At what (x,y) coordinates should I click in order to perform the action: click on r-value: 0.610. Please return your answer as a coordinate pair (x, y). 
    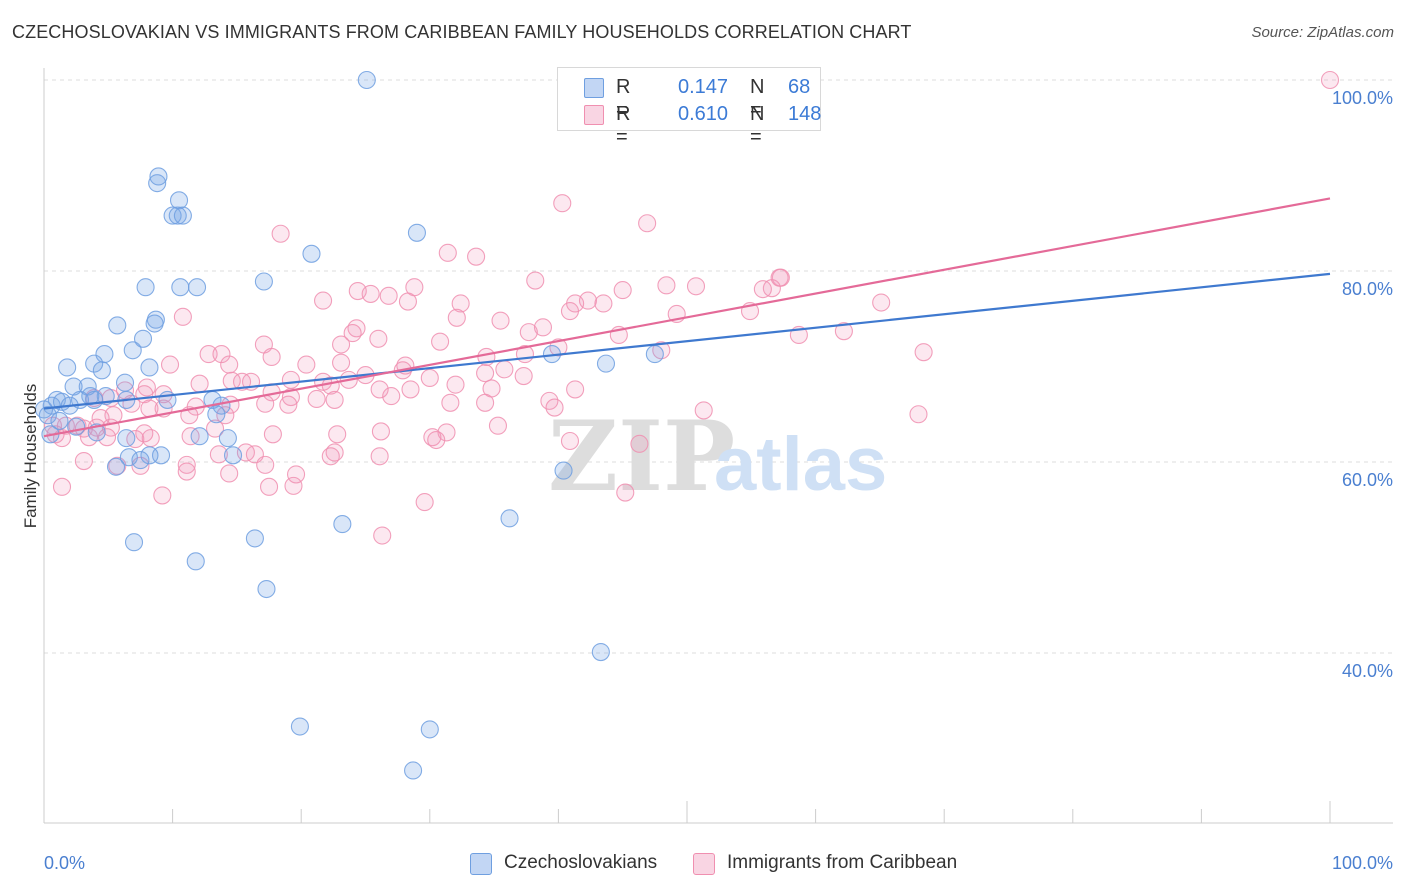
    Looking at the image, I should click on (703, 114).